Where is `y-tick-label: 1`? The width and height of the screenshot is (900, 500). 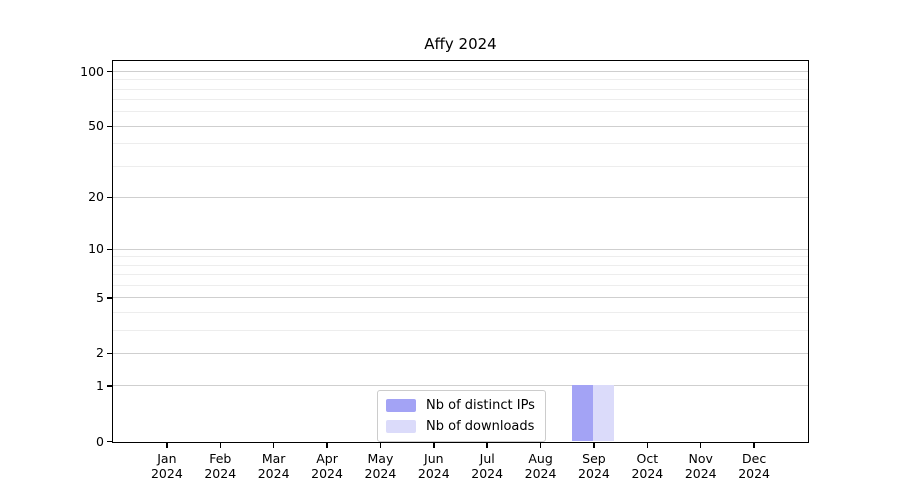 y-tick-label: 1 is located at coordinates (100, 385).